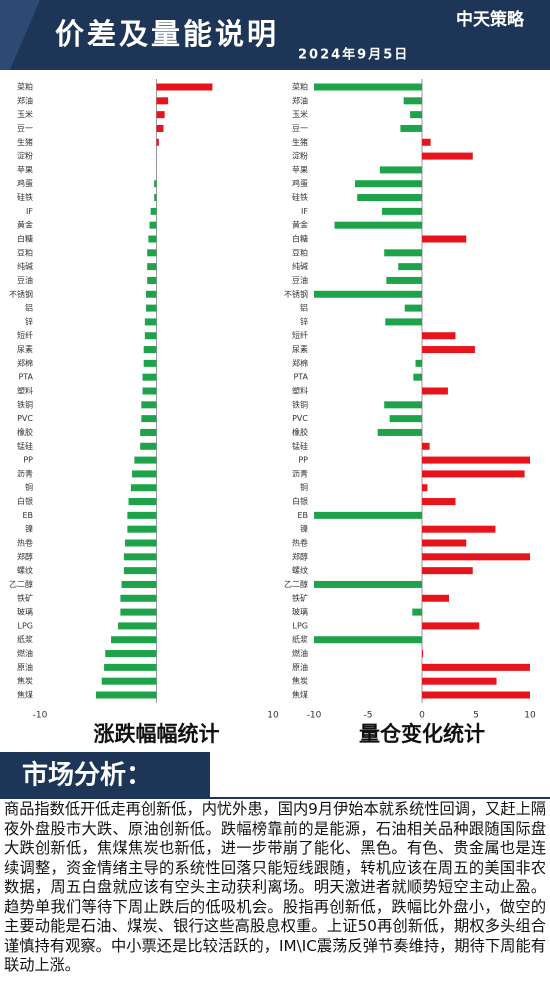 Image resolution: width=550 pixels, height=981 pixels. Describe the element at coordinates (300, 639) in the screenshot. I see `category-label: 纸浆` at that location.